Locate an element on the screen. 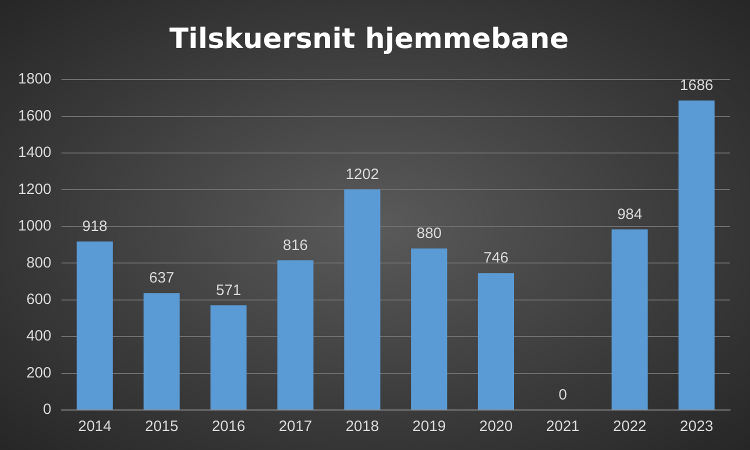 Image resolution: width=750 pixels, height=450 pixels. chart-title: Tilskuersnit hjemmebane is located at coordinates (369, 39).